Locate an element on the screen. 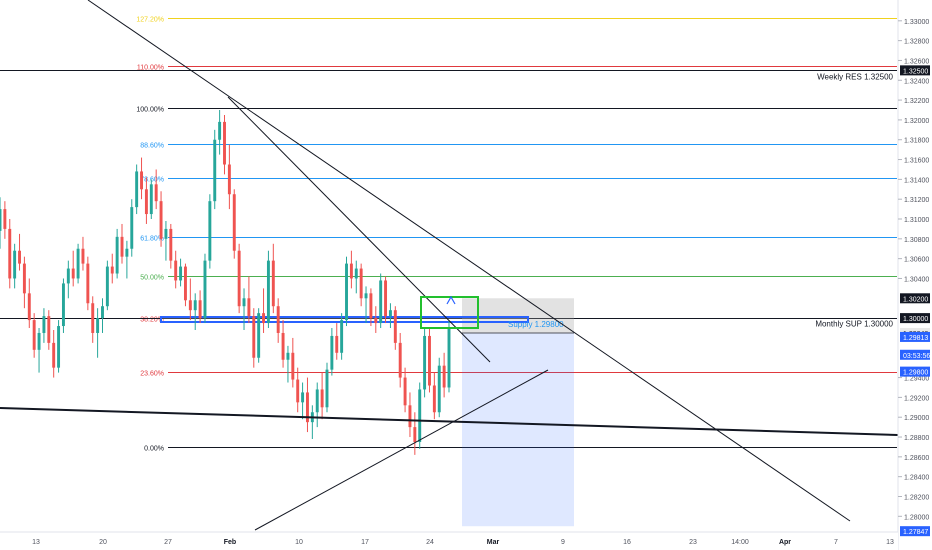 Image resolution: width=932 pixels, height=550 pixels. price-tick-label: 1.31000 is located at coordinates (916, 220).